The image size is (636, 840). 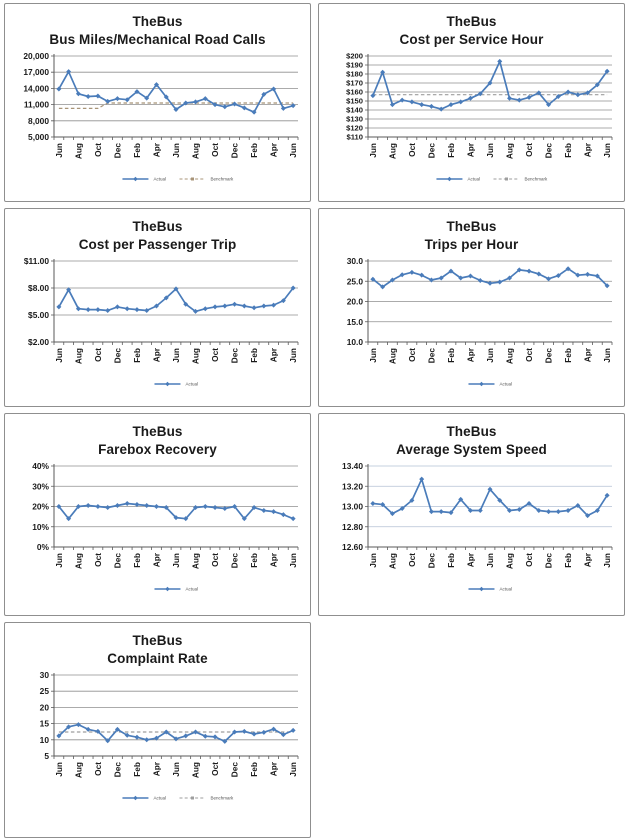 What do you see at coordinates (352, 466) in the screenshot?
I see `svg-text: 13.40` at bounding box center [352, 466].